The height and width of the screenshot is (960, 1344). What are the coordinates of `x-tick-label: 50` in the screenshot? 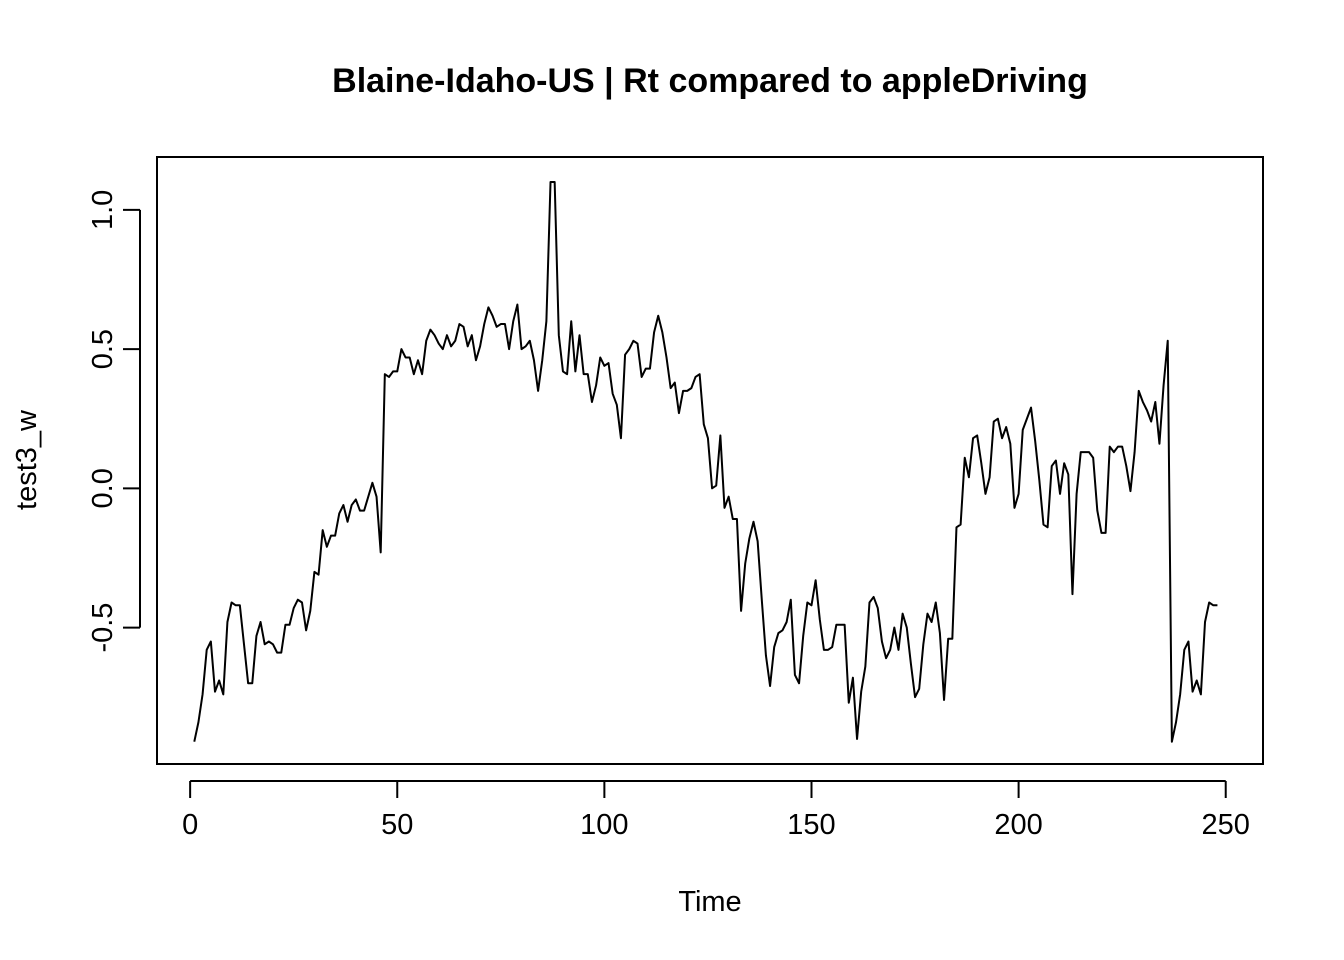 It's located at (397, 825).